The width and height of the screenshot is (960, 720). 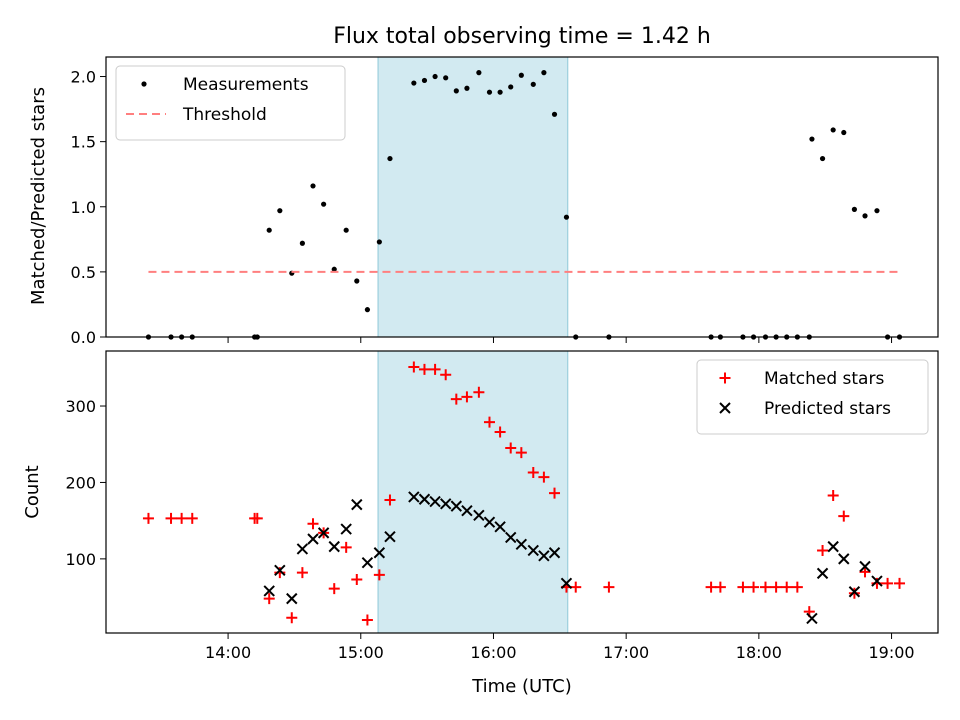 What do you see at coordinates (361, 652) in the screenshot?
I see `x-tick-label: 15:00` at bounding box center [361, 652].